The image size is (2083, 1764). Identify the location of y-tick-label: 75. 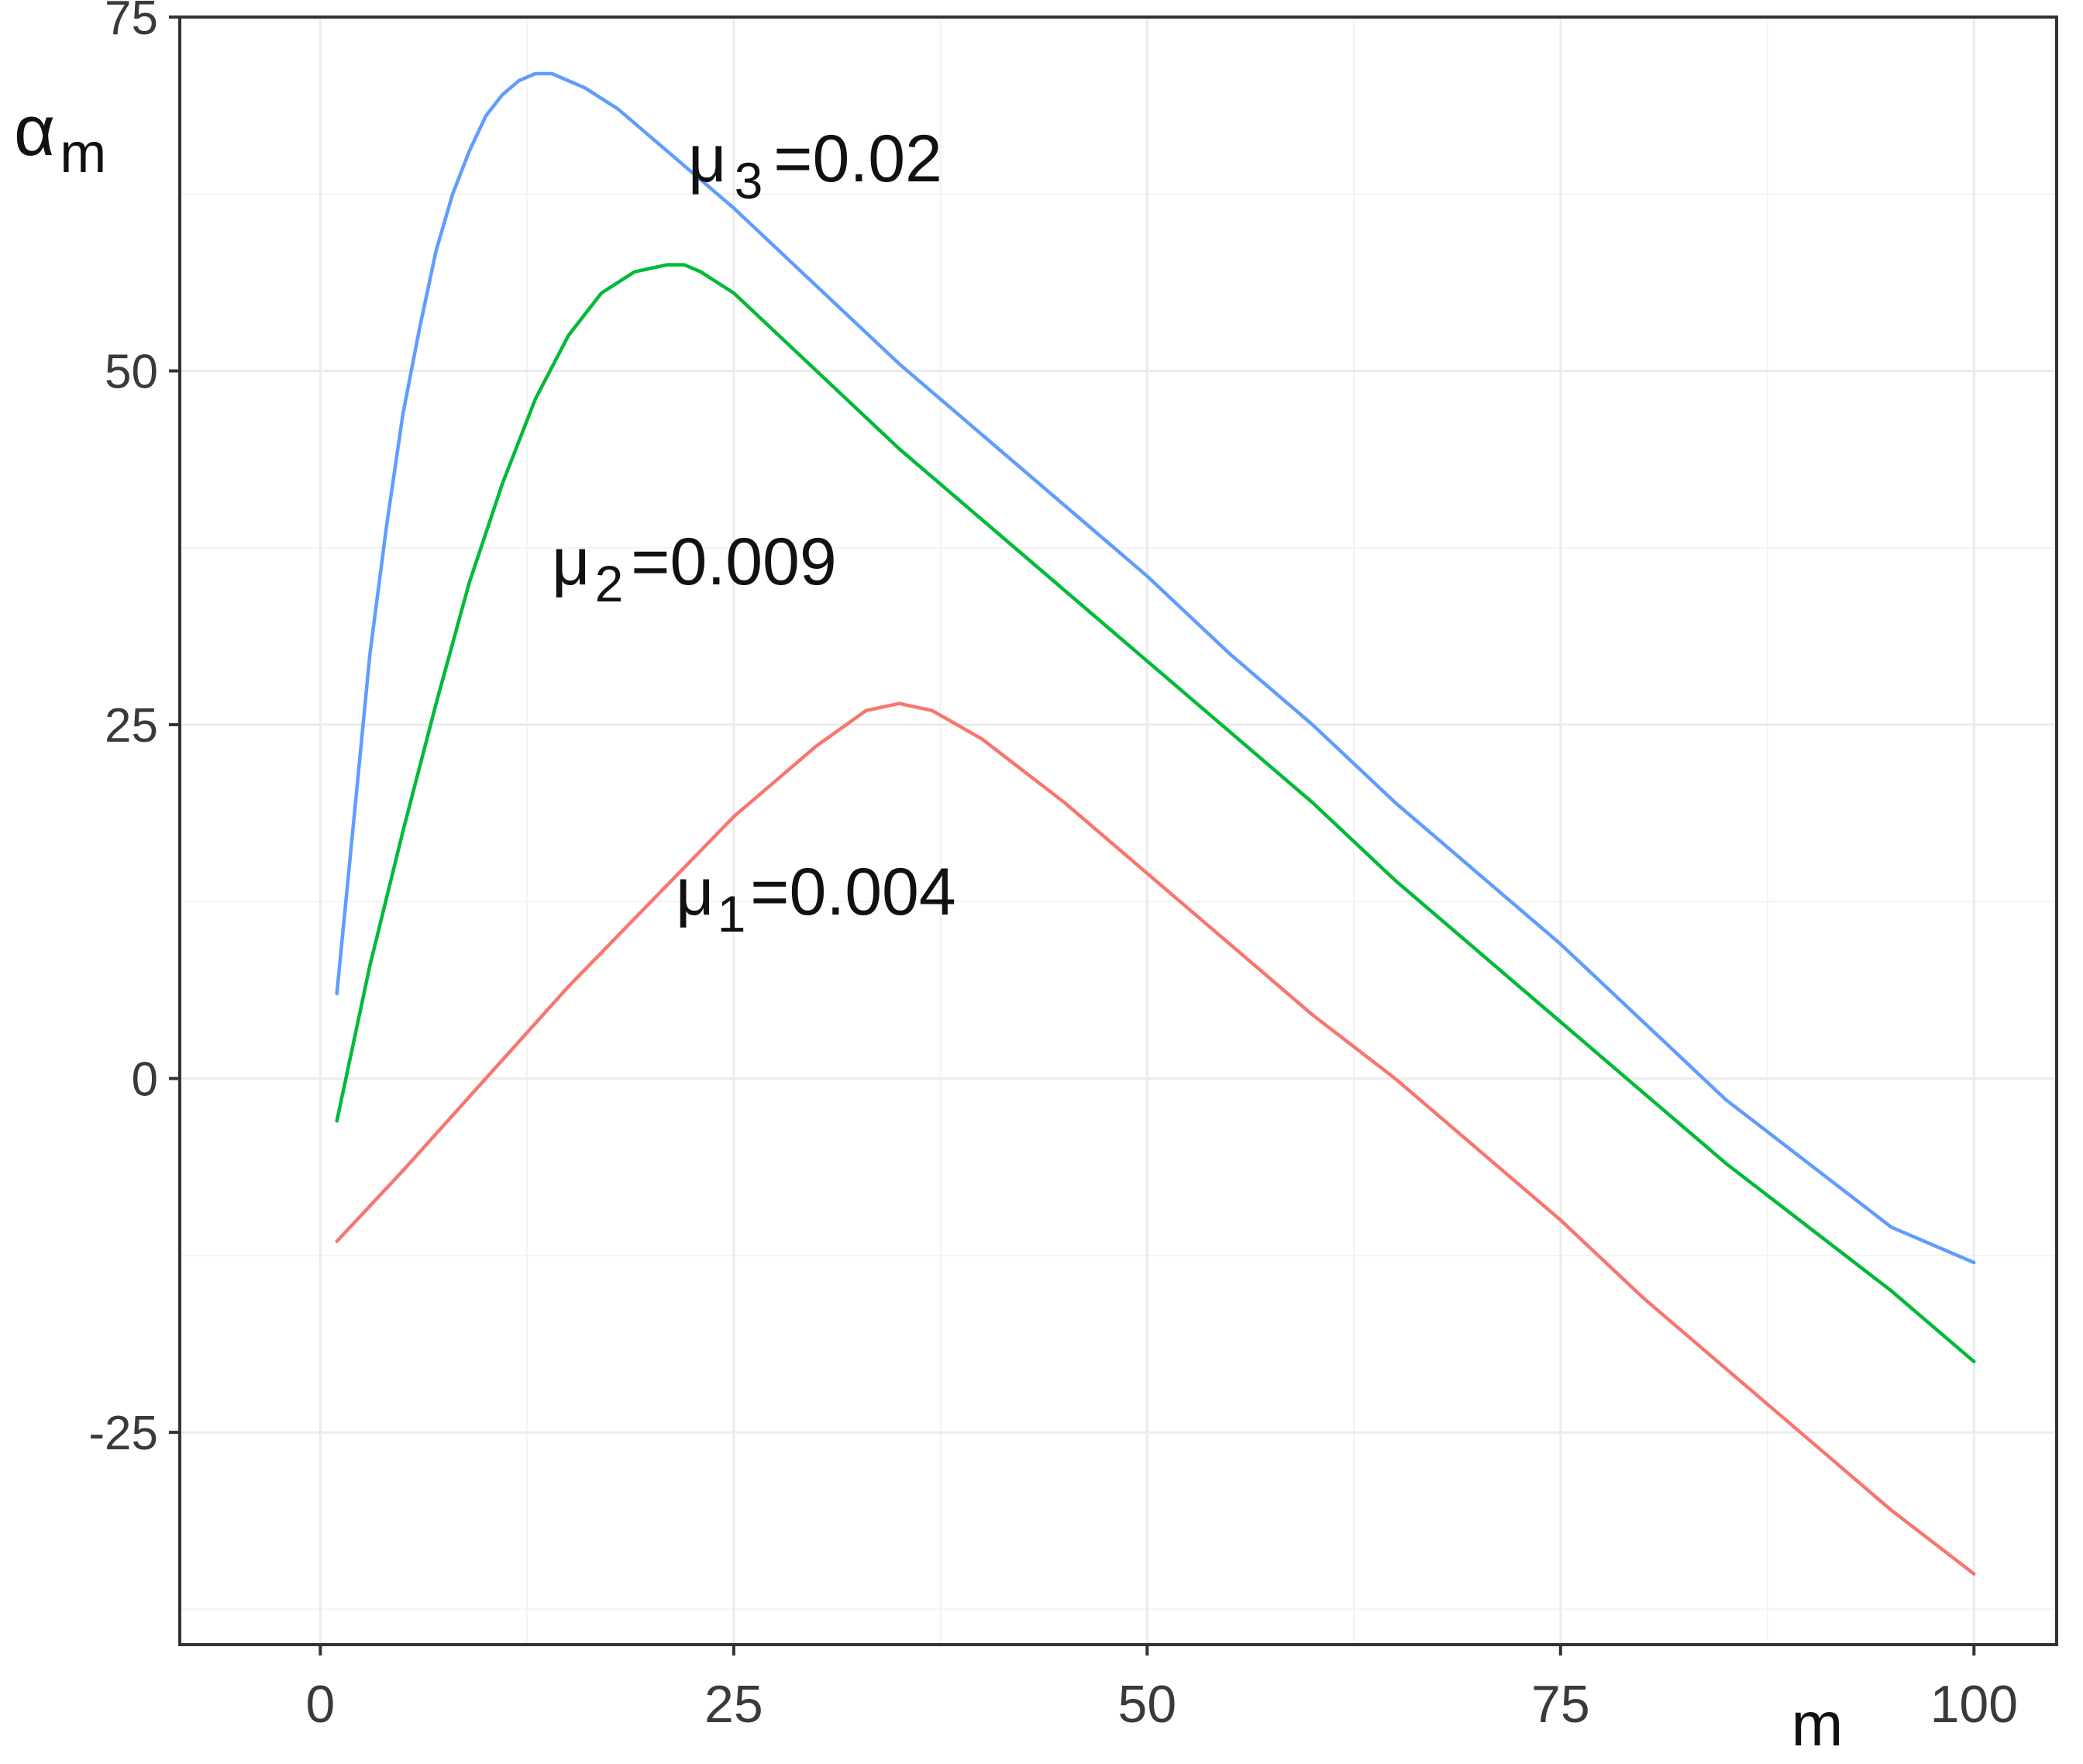
(131, 22).